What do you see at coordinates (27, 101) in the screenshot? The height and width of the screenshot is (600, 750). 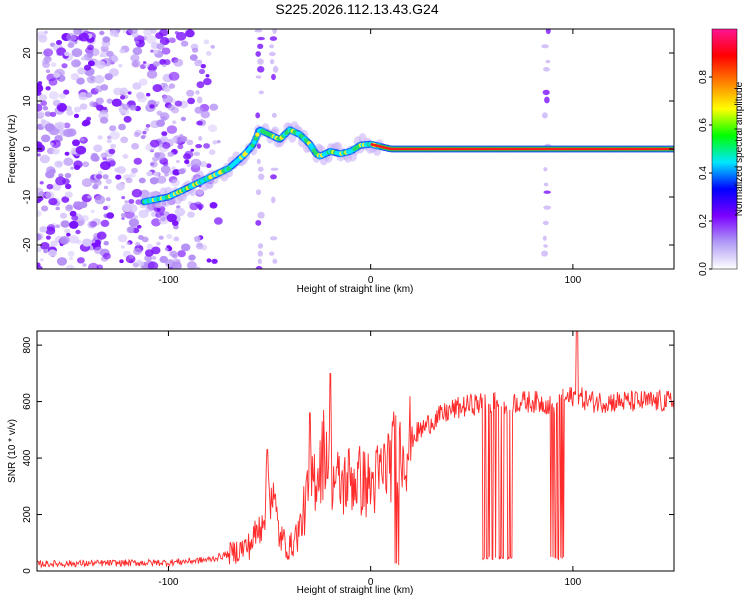 I see `spec-ytick-label: 10` at bounding box center [27, 101].